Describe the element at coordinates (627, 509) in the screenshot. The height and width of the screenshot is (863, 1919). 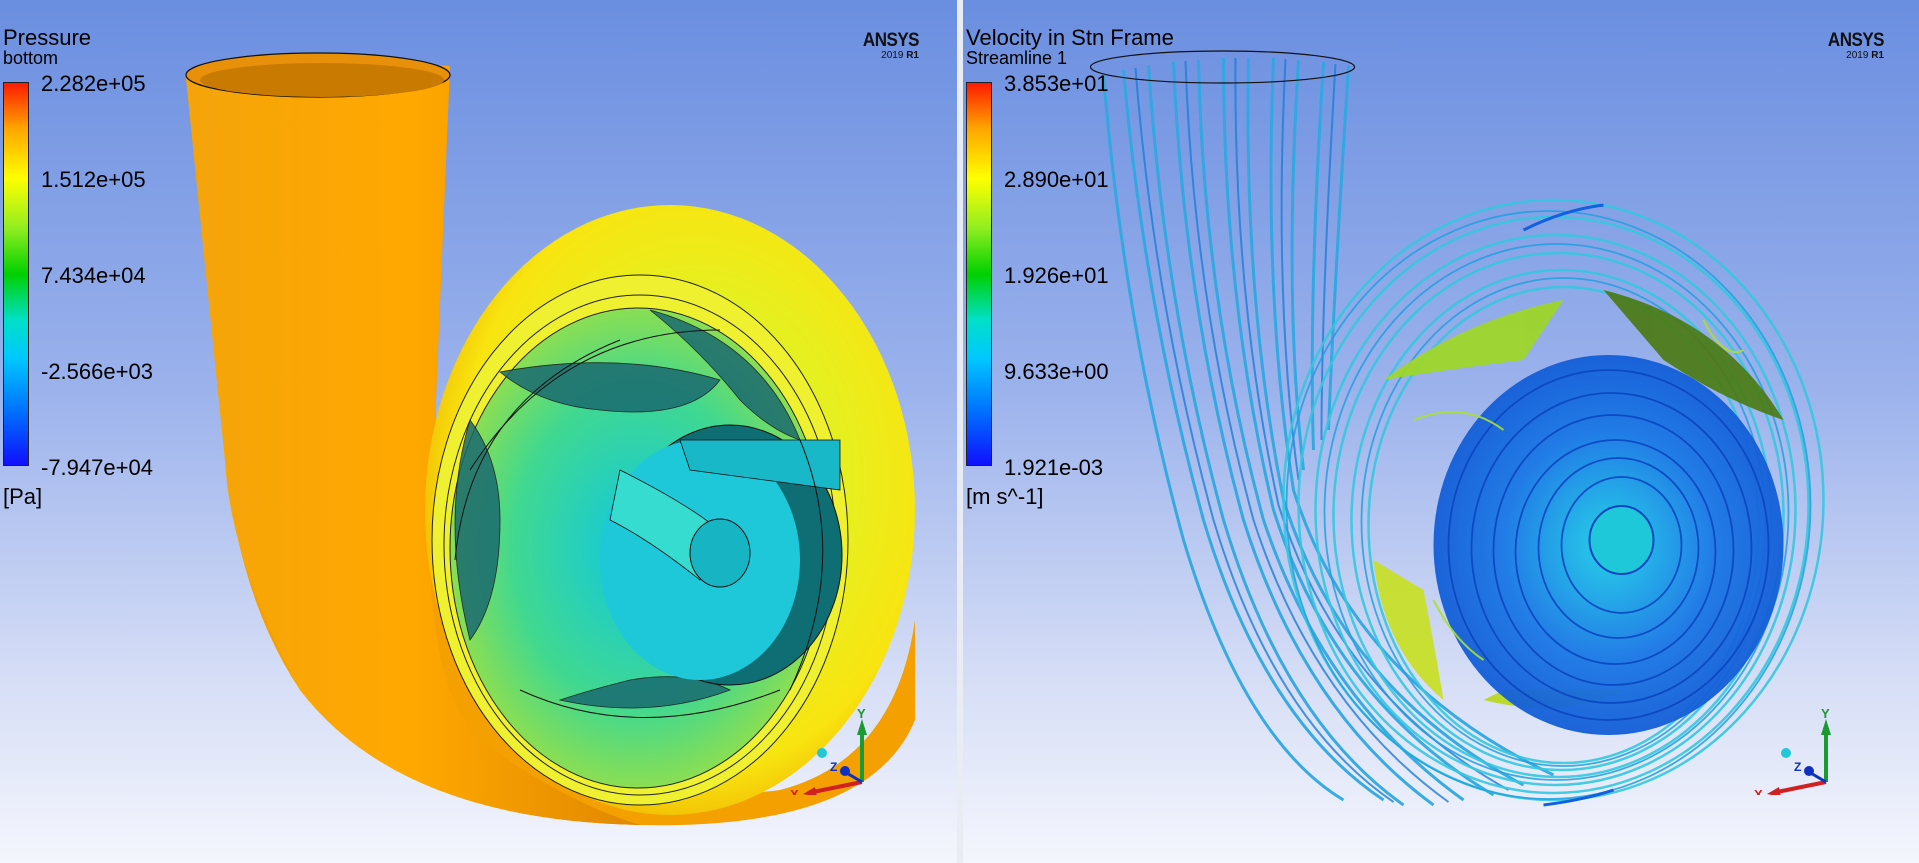
I see `impeller-blades` at that location.